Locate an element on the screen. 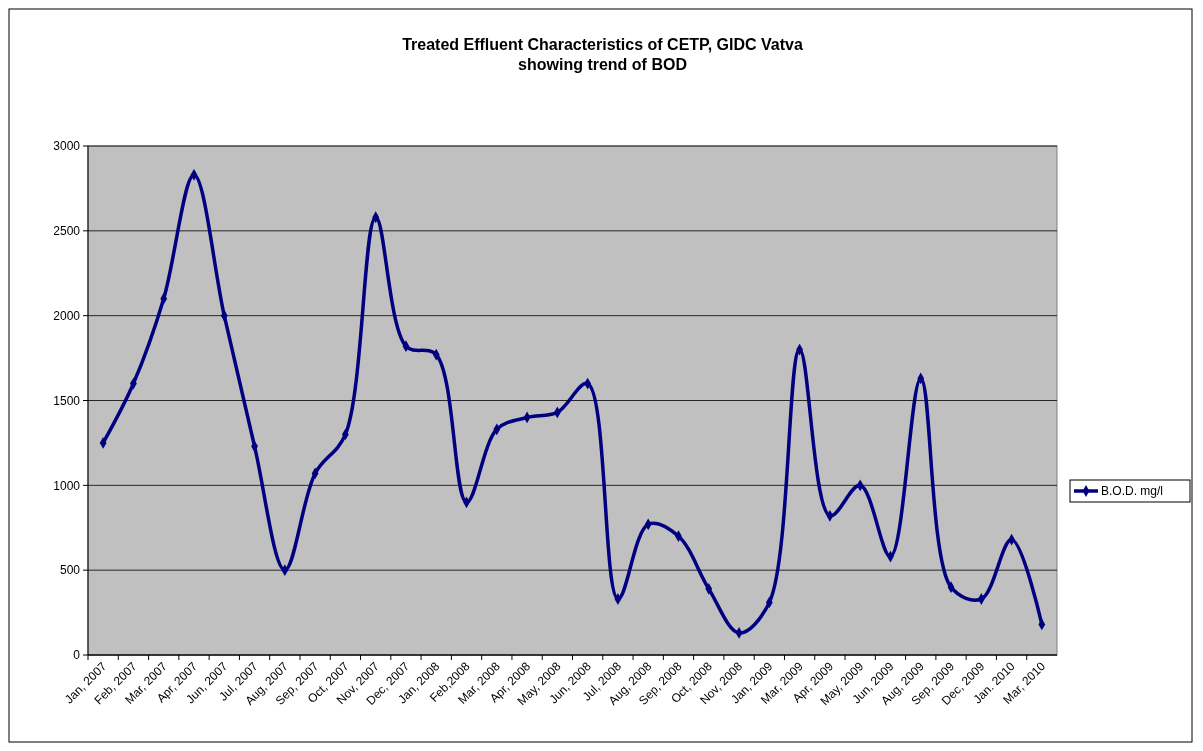  y-tick-label: 0 is located at coordinates (77, 655).